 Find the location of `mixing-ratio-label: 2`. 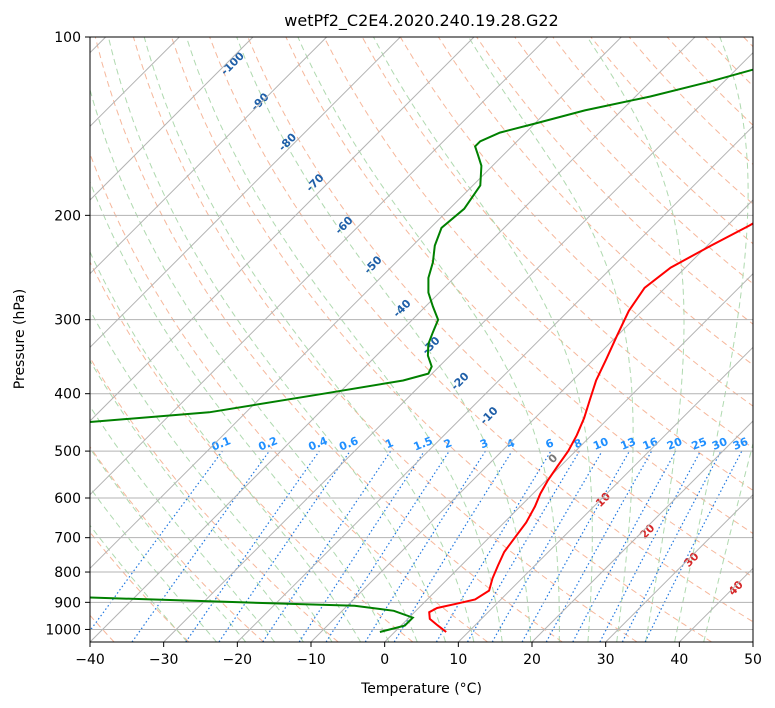

mixing-ratio-label: 2 is located at coordinates (448, 443).